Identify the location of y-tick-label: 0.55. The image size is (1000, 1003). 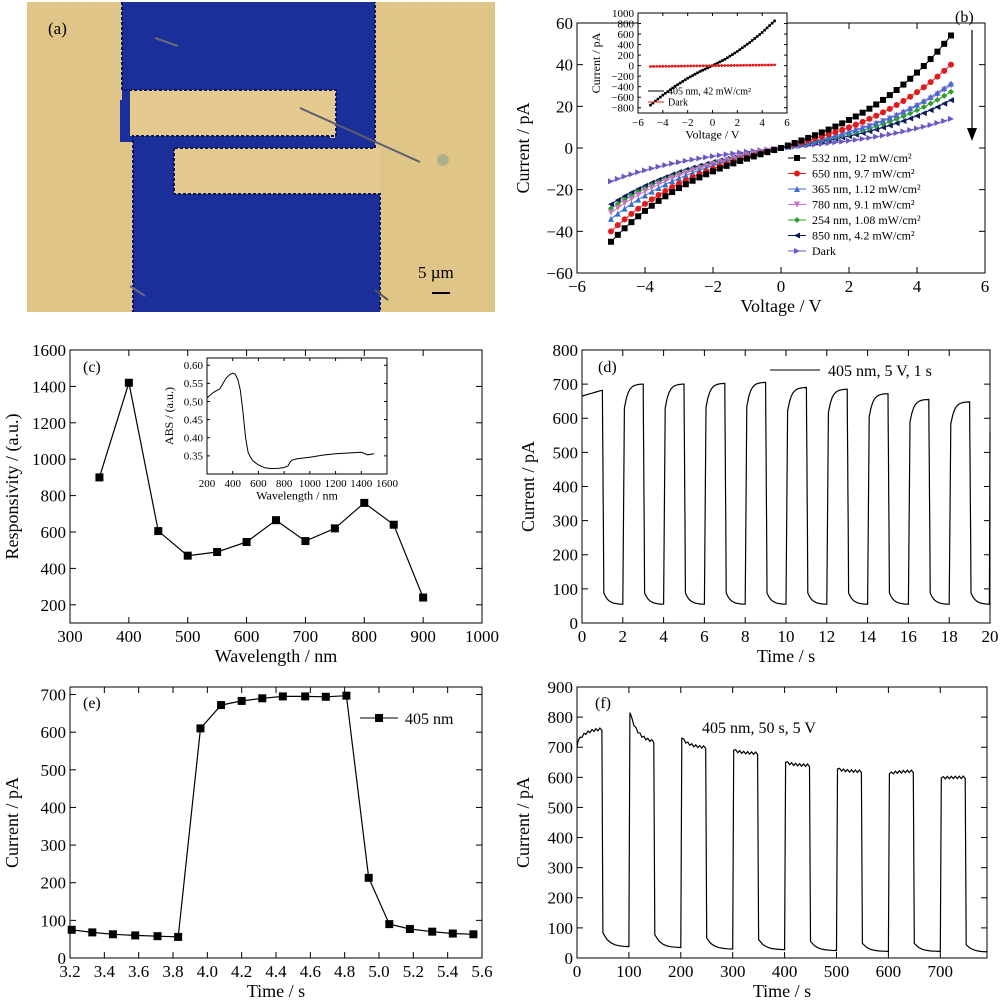
(194, 384).